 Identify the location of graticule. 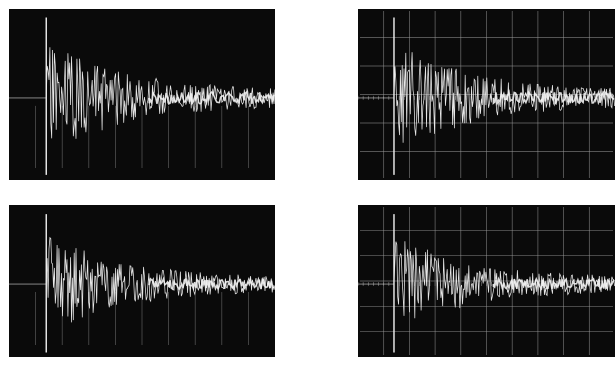
(142, 136).